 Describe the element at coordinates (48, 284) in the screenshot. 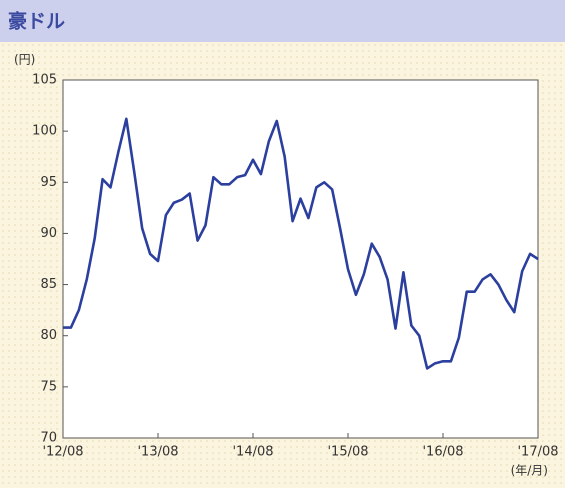

I see `y-tick-label: 85` at that location.